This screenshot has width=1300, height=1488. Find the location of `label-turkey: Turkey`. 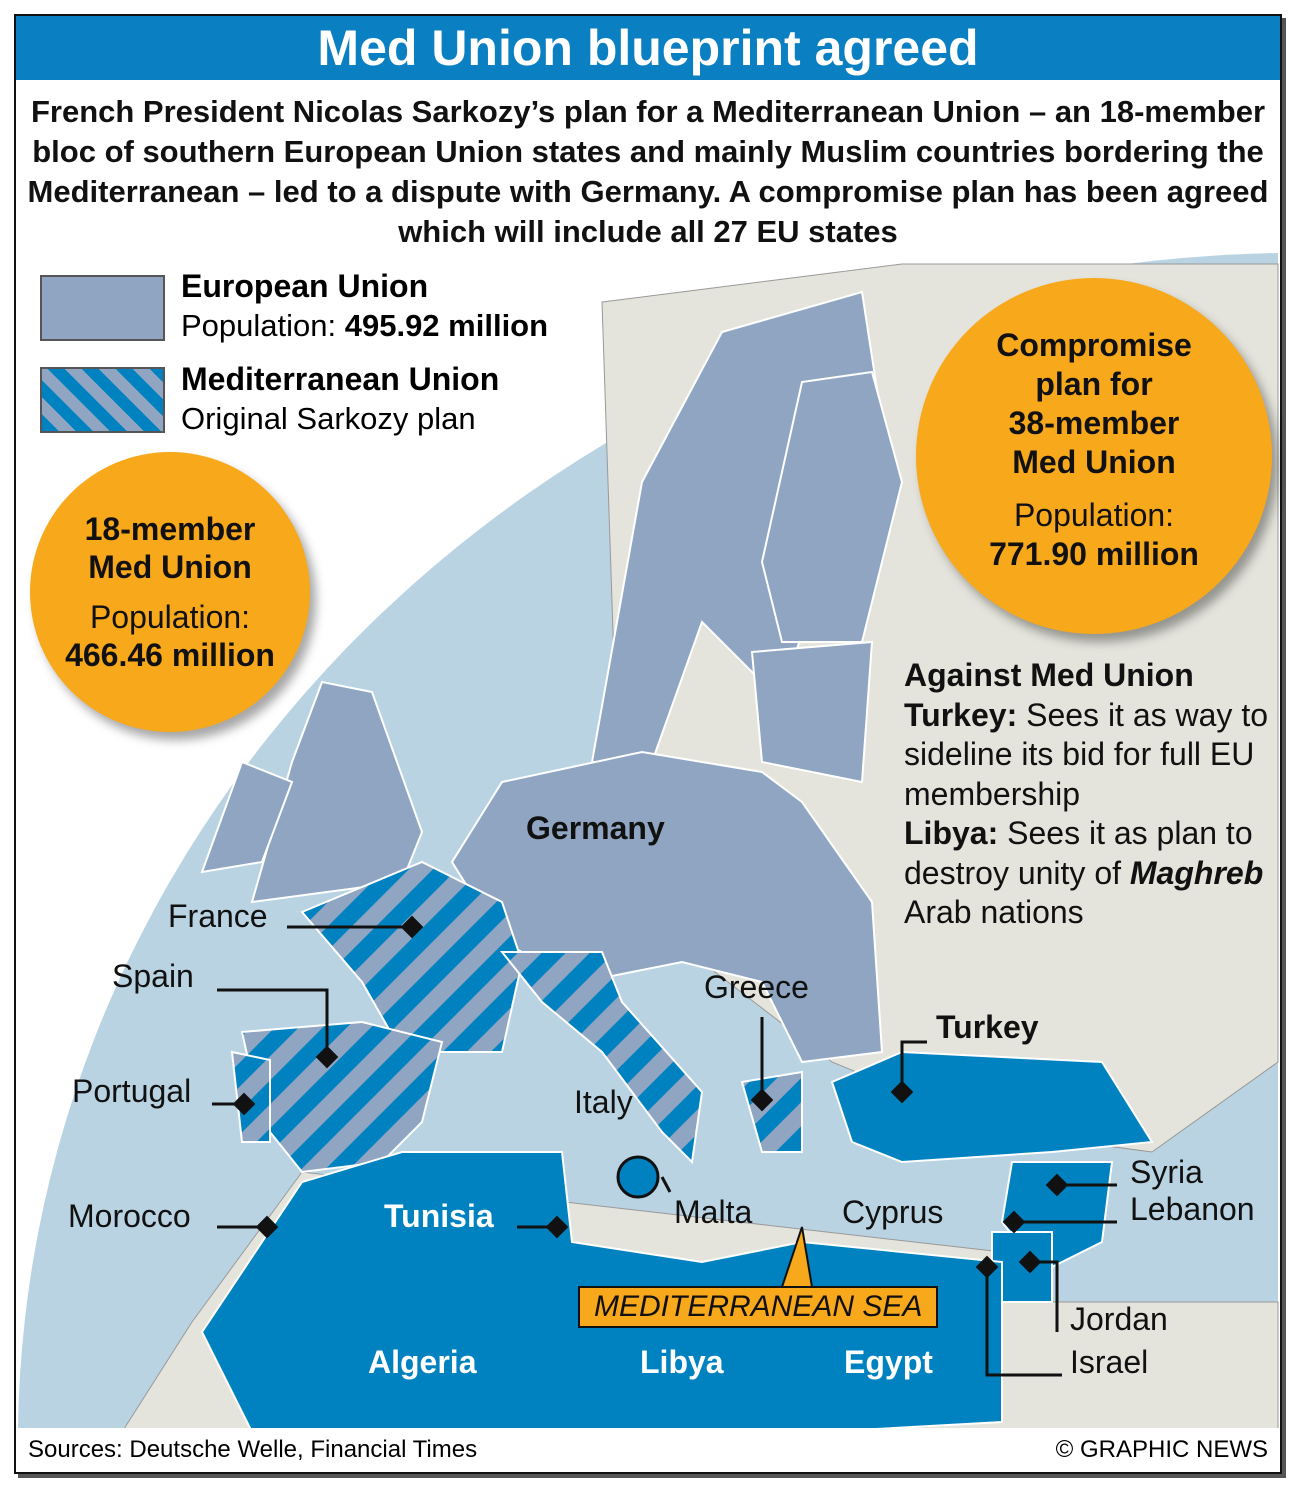

label-turkey: Turkey is located at coordinates (987, 1027).